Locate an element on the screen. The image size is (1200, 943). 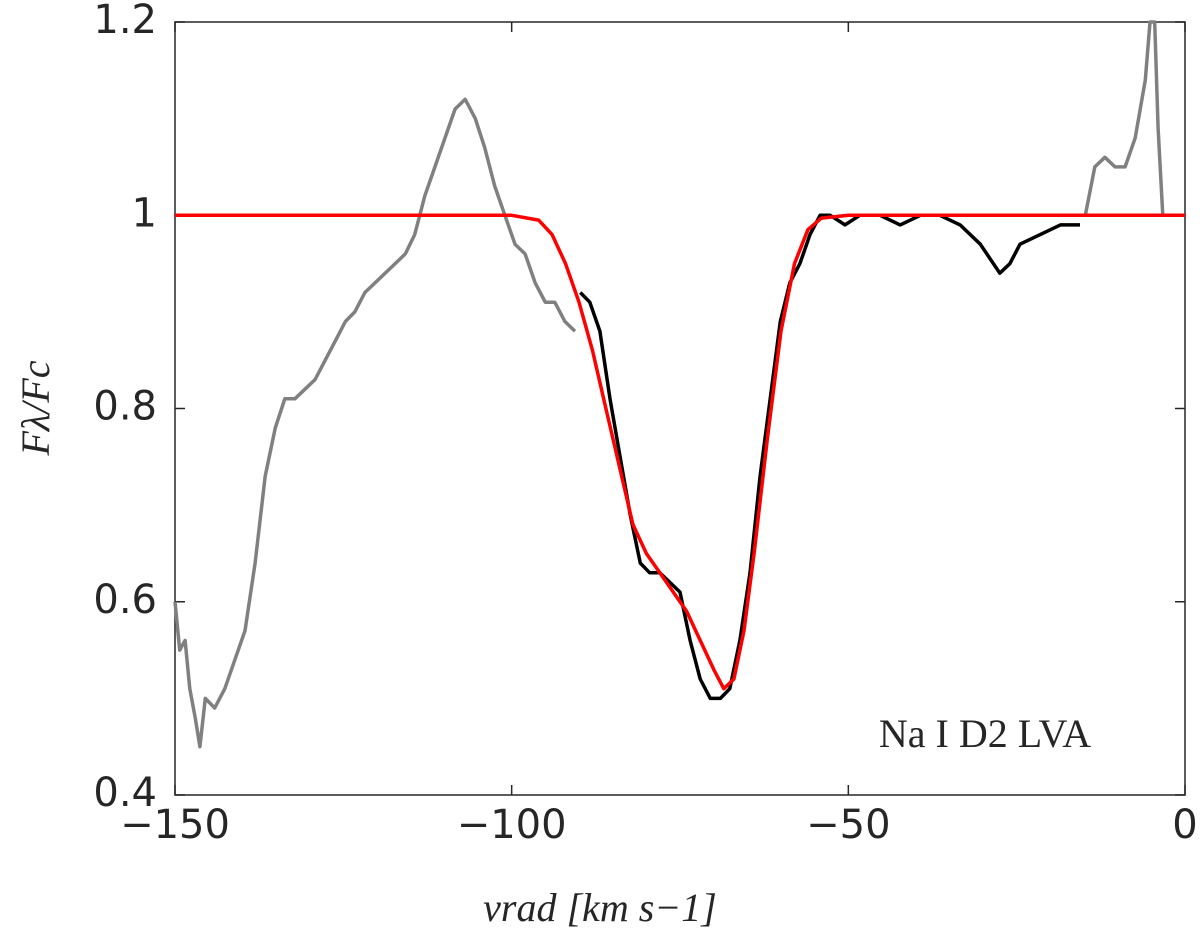
y-tick-label: 1.2 is located at coordinates (125, 21).